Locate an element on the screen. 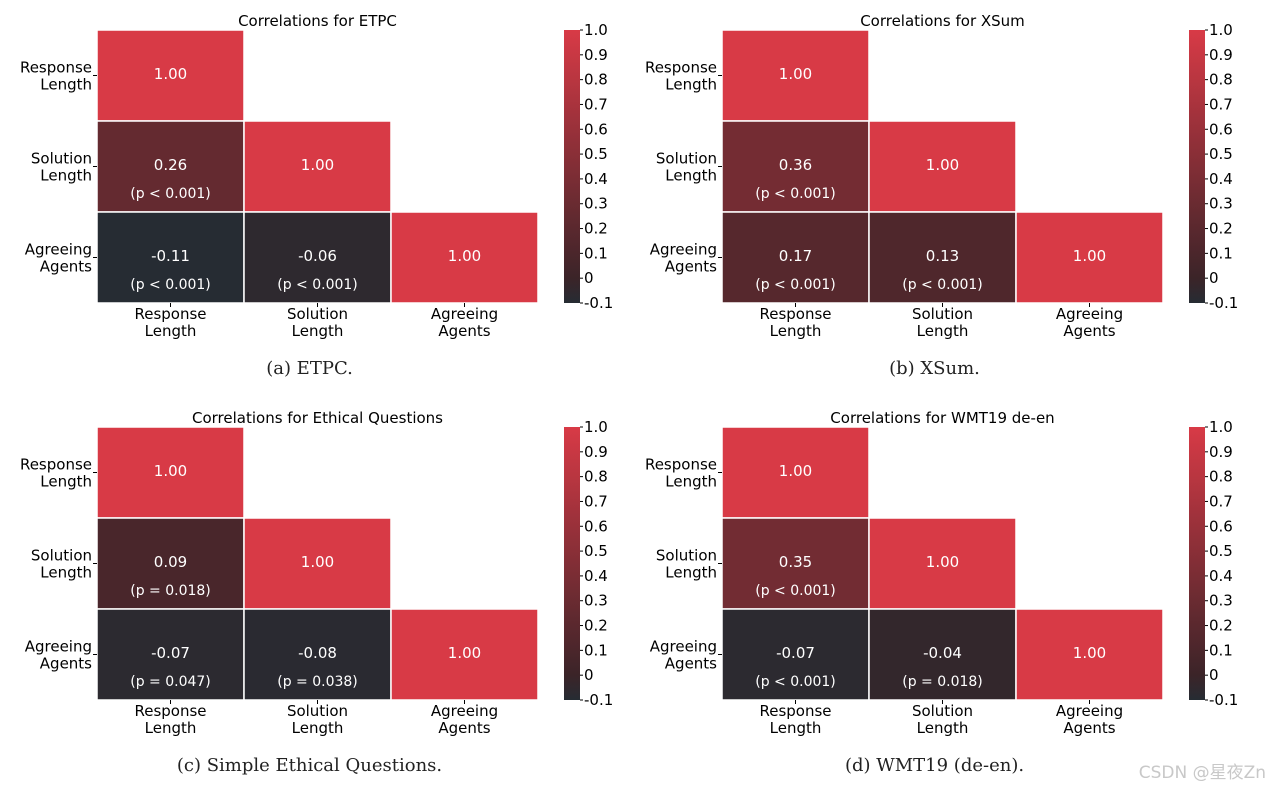 This screenshot has height=796, width=1270. cell-value-label: -0.06 is located at coordinates (317, 256).